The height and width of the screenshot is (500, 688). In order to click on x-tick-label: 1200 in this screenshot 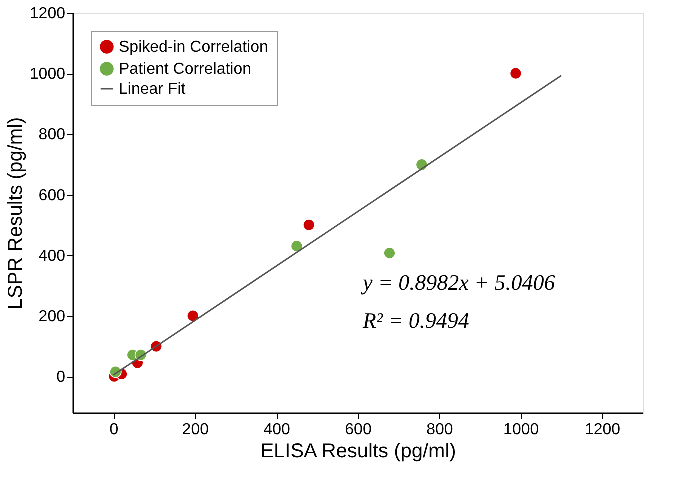, I will do `click(602, 430)`.